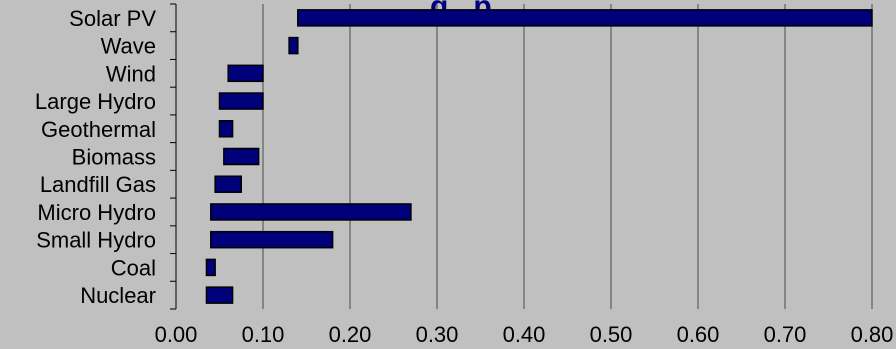 This screenshot has width=896, height=349. What do you see at coordinates (128, 46) in the screenshot?
I see `category-label: Wave` at bounding box center [128, 46].